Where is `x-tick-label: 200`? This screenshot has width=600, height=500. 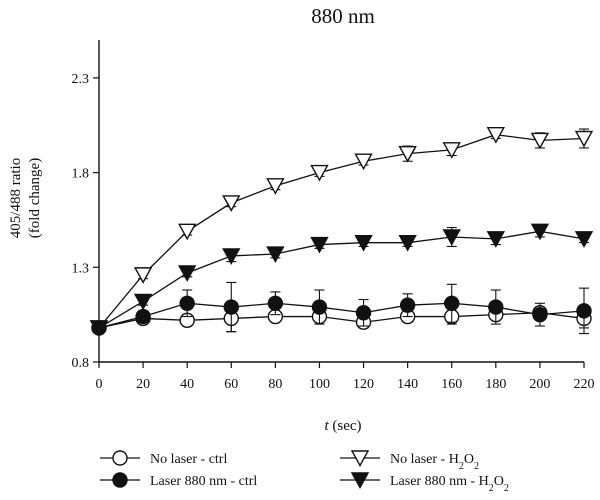
x-tick-label: 200 is located at coordinates (539, 384).